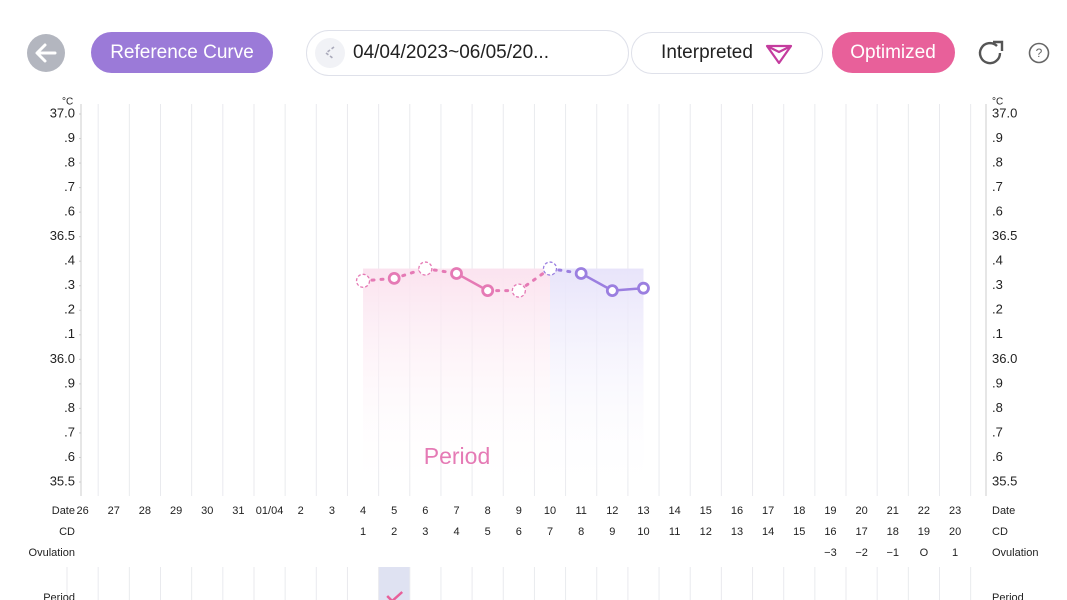  What do you see at coordinates (643, 511) in the screenshot?
I see `x-tick-label: 13` at bounding box center [643, 511].